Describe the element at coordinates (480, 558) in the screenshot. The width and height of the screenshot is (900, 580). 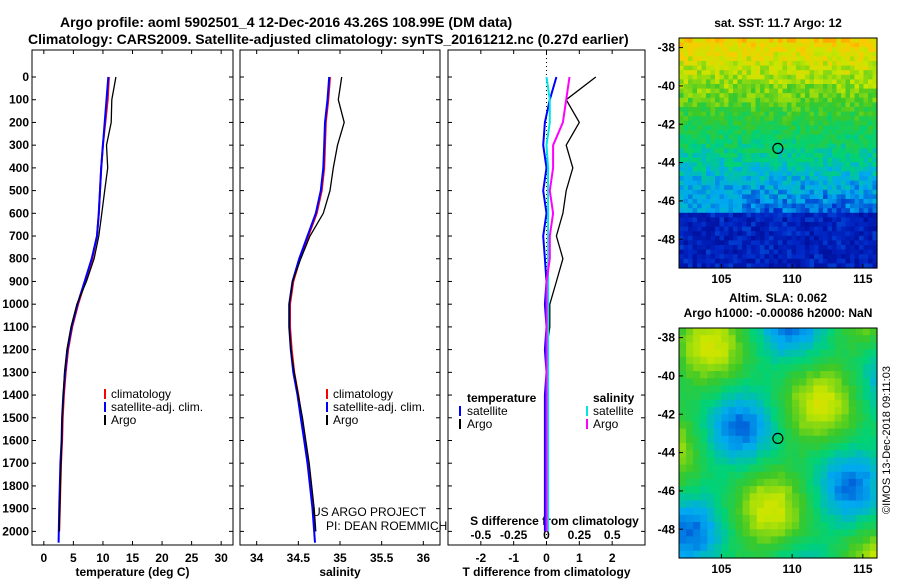
I see `x-tick-label: -2` at that location.